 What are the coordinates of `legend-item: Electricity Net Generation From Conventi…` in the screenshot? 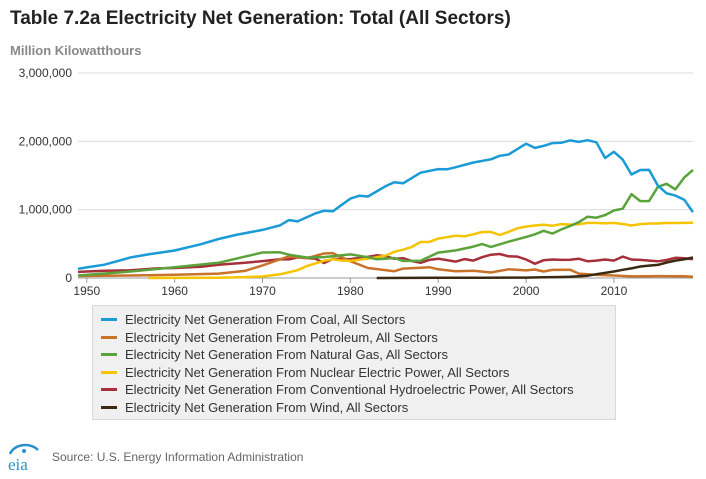 It's located at (354, 390).